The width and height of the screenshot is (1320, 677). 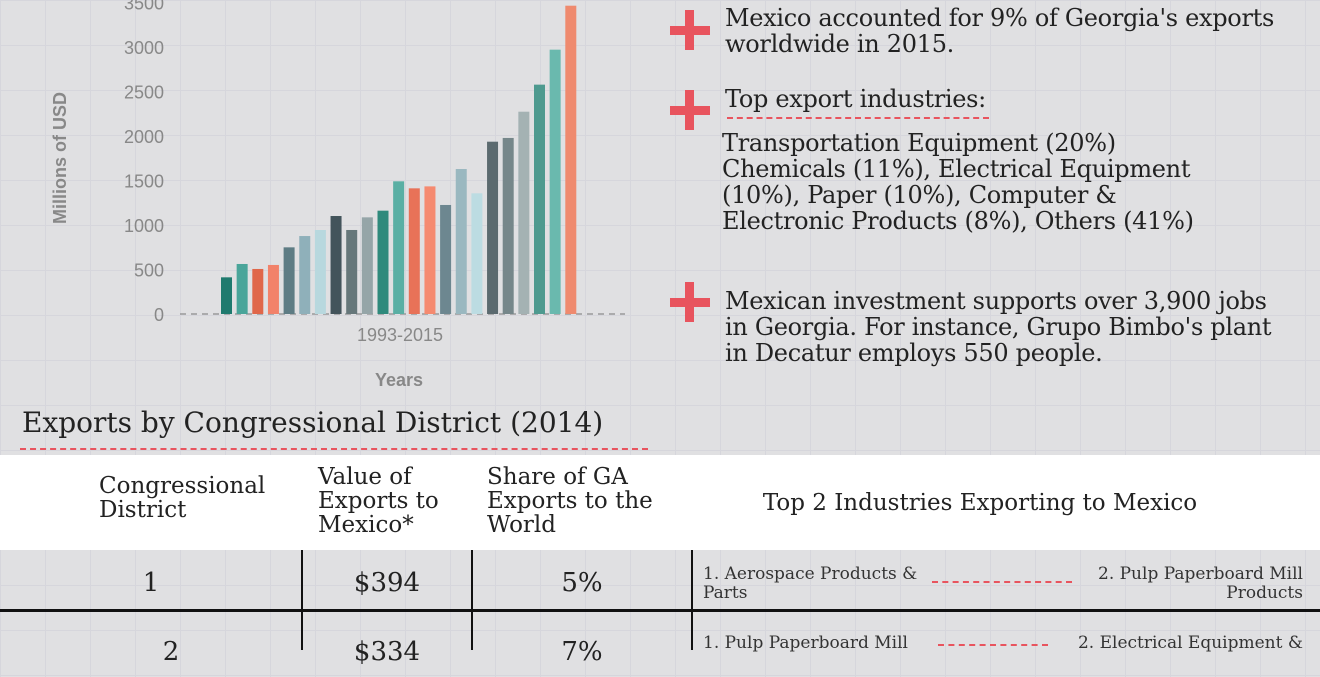 I want to click on cell-value: $334, so click(x=387, y=652).